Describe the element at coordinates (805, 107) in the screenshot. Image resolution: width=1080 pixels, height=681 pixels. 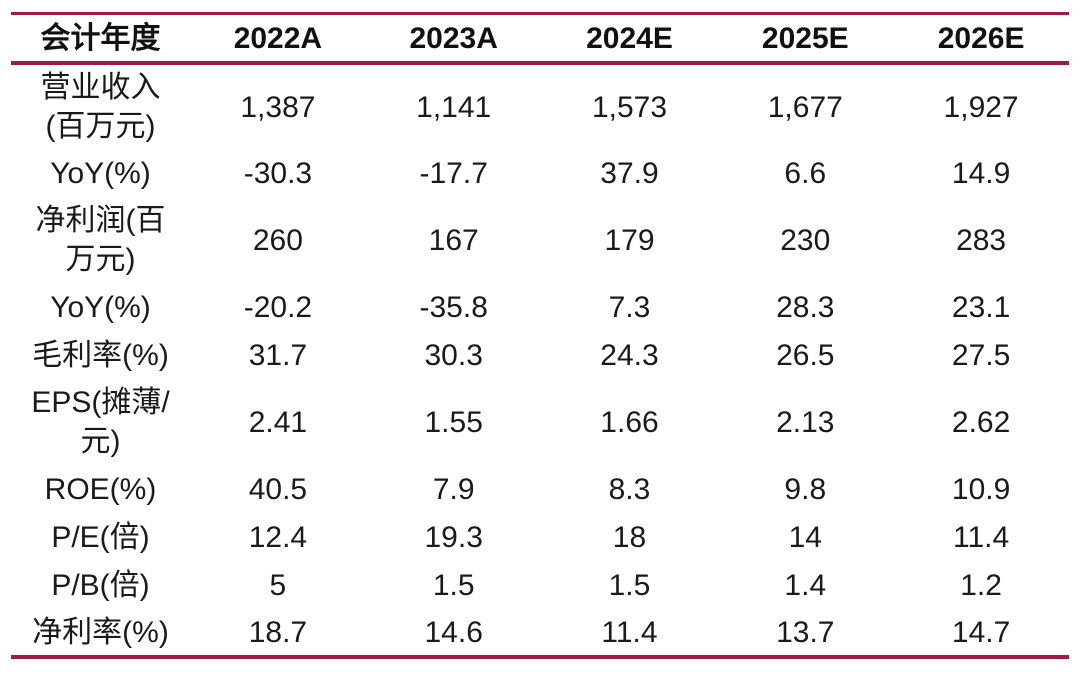
I see `table-cell: 1,677` at that location.